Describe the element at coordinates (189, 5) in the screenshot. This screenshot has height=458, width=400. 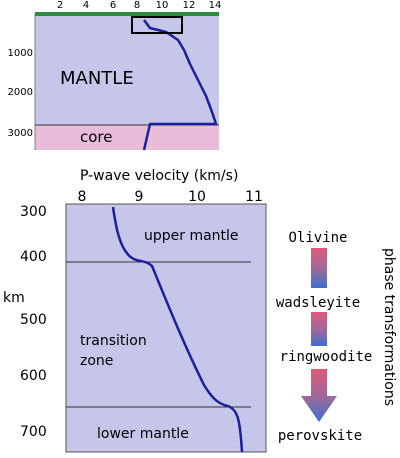
I see `top-x-tick: 12` at that location.